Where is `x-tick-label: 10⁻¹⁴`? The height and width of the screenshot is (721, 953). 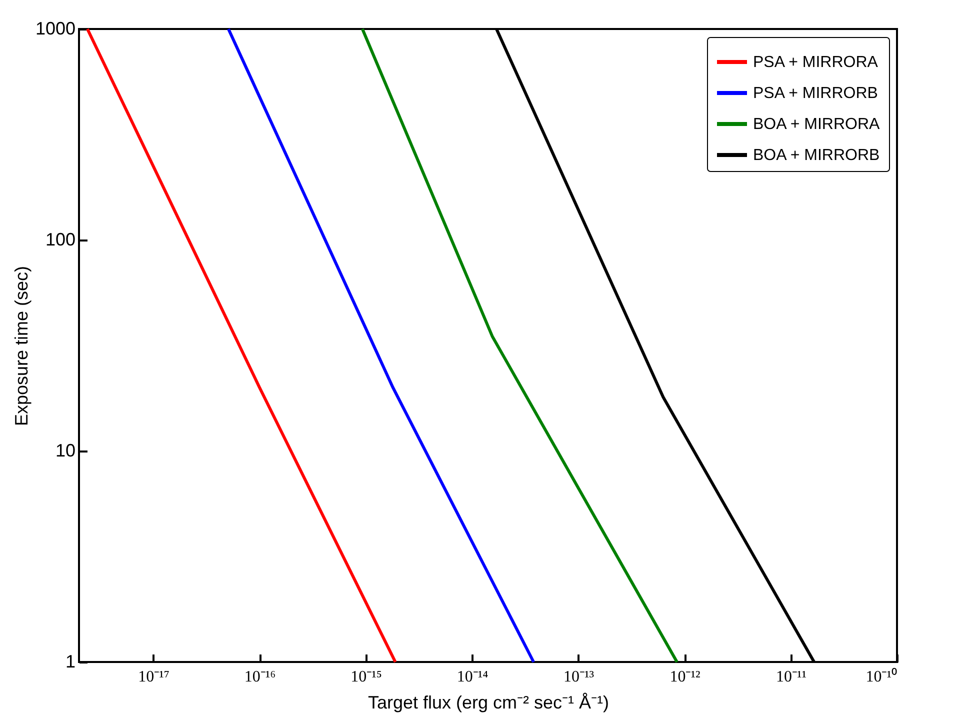
x-tick-label: 10⁻¹⁴ is located at coordinates (472, 677).